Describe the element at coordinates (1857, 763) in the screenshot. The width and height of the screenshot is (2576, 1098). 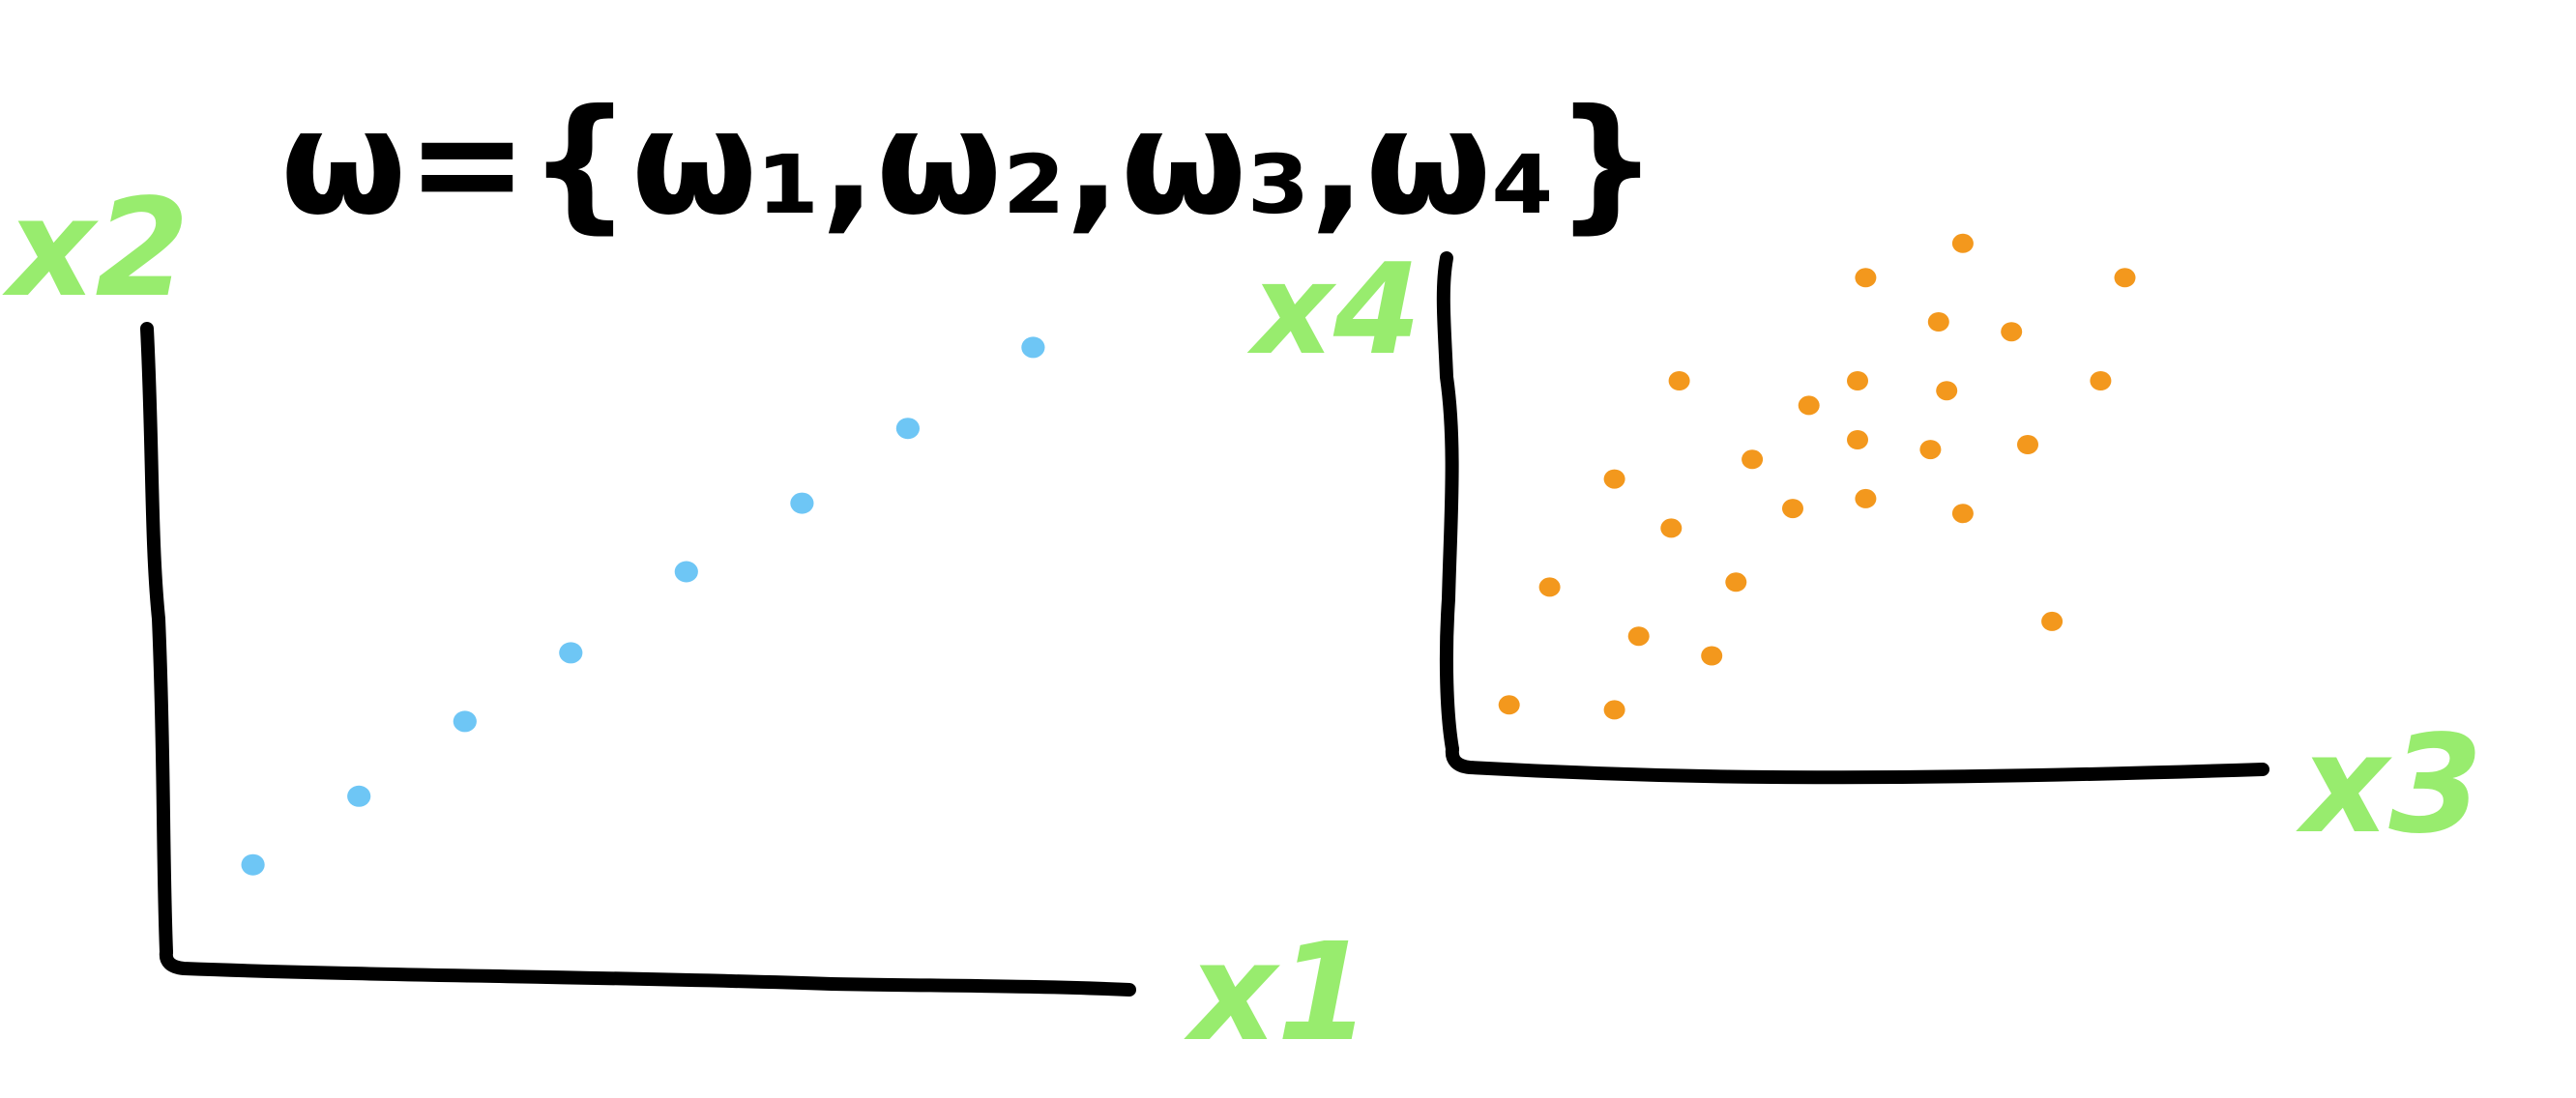
I see `right-x-axis` at that location.